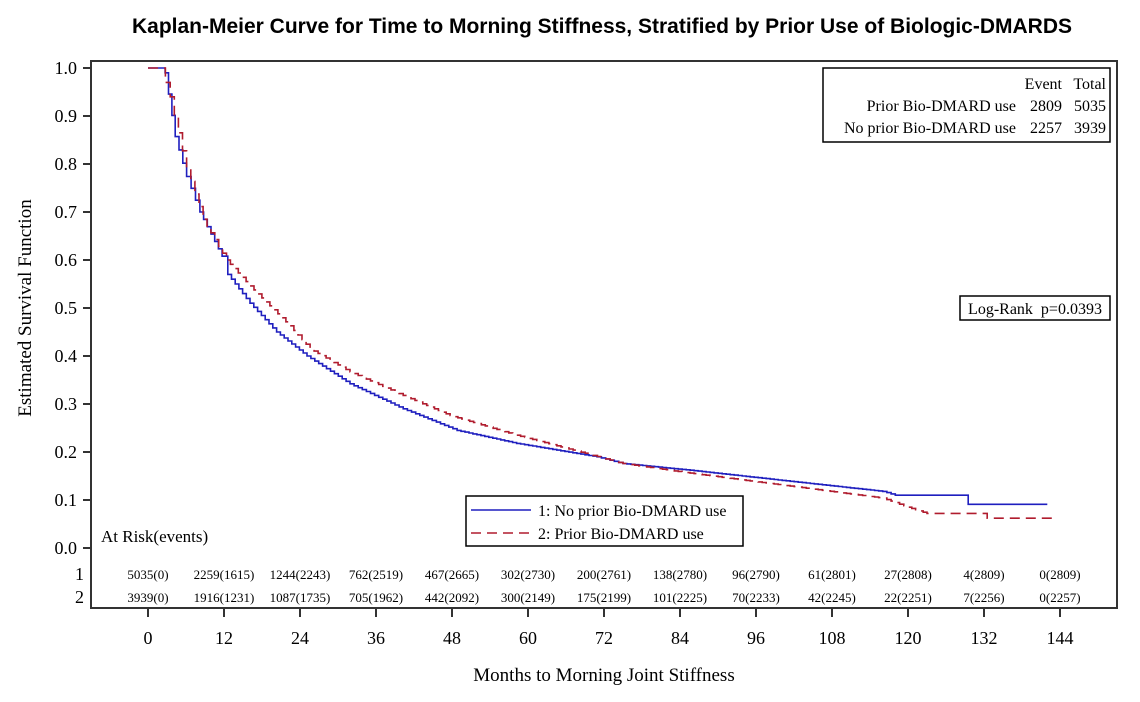 The image size is (1140, 702). Describe the element at coordinates (66, 116) in the screenshot. I see `y-tick-label: 0.9` at that location.